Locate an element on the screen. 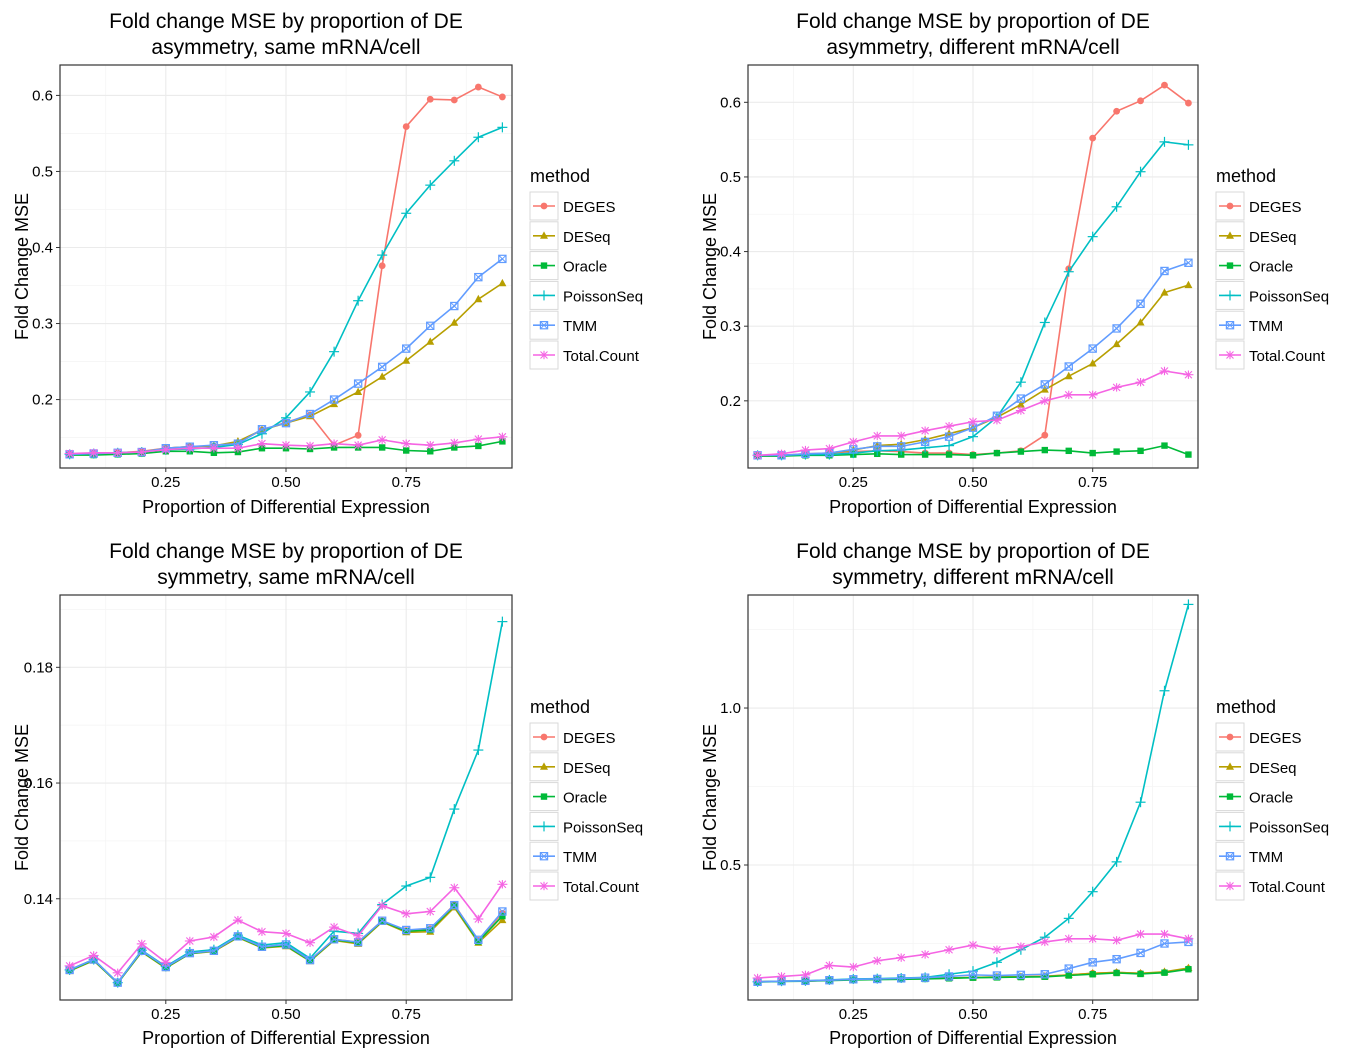 This screenshot has width=1358, height=1056. legend-label: Oracle is located at coordinates (585, 267).